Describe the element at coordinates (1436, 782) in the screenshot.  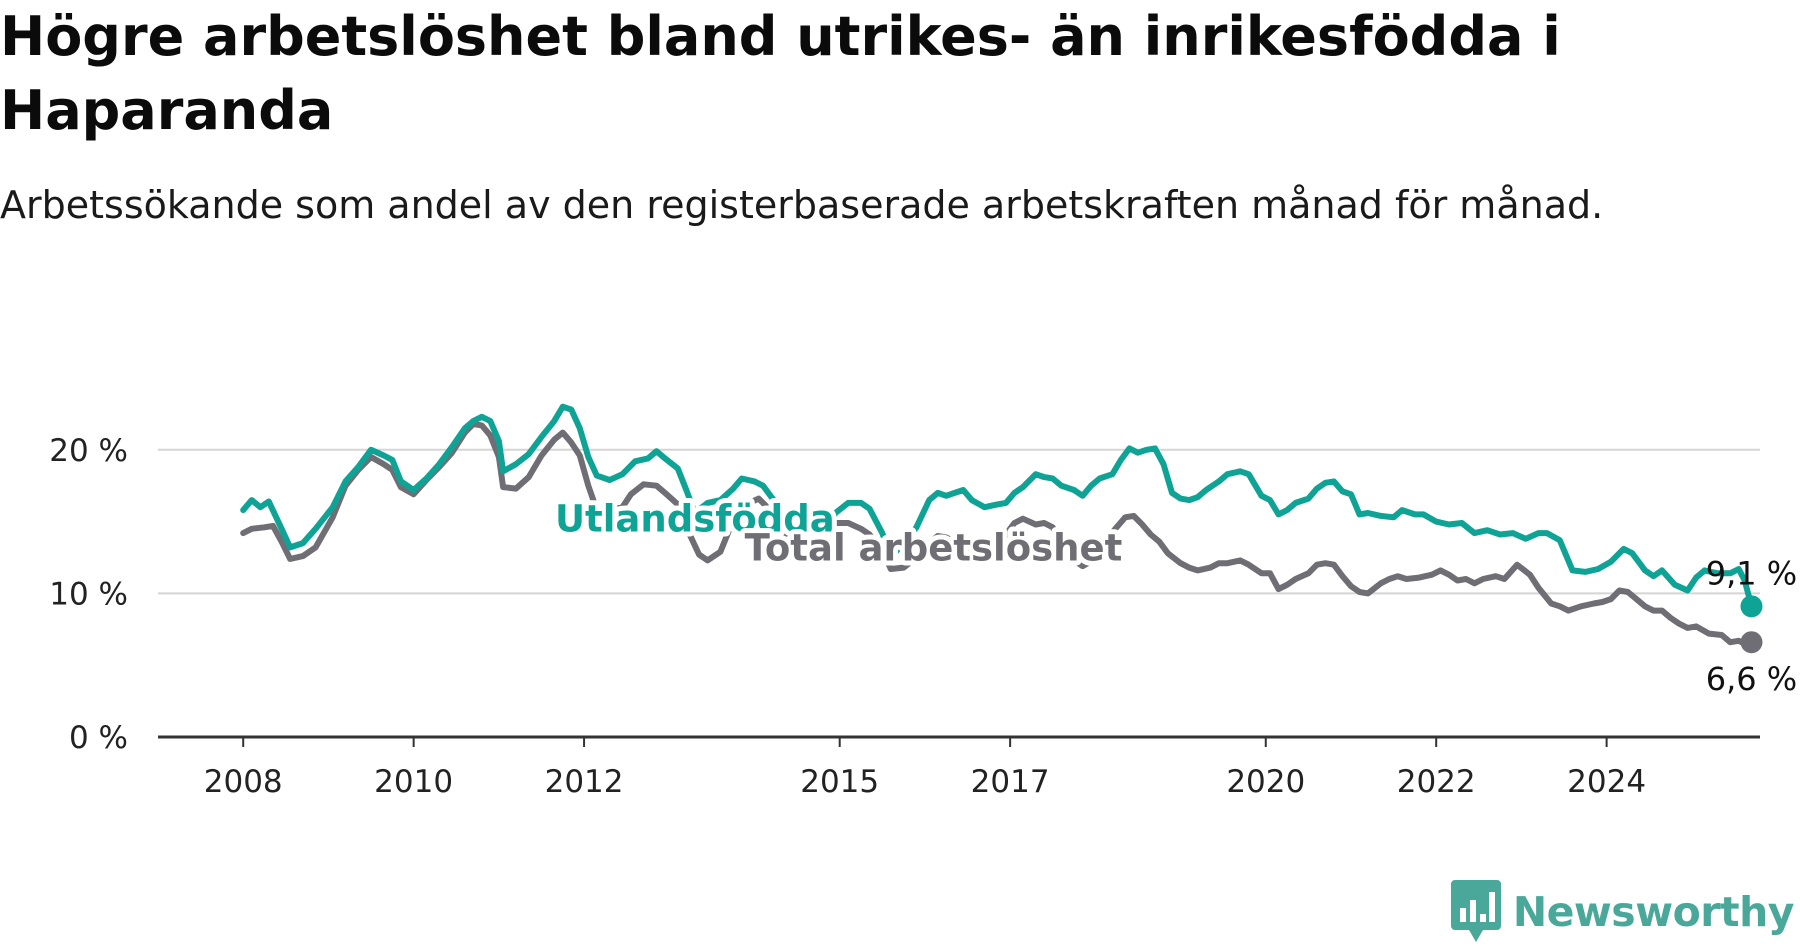
I see `x-tick-label: 2022` at that location.